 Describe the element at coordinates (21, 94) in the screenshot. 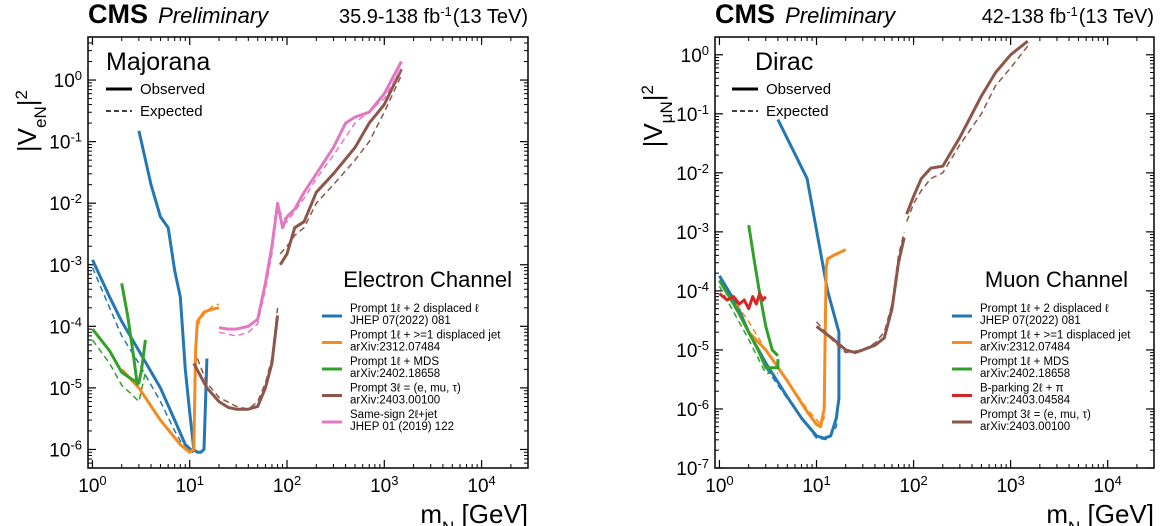

I see `y-axis-label-sup: 2` at that location.